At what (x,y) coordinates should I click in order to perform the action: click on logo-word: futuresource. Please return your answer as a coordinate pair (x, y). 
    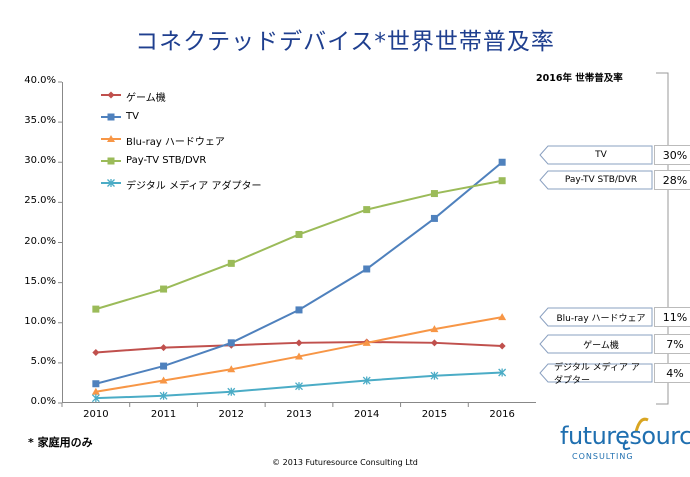
    Looking at the image, I should click on (625, 436).